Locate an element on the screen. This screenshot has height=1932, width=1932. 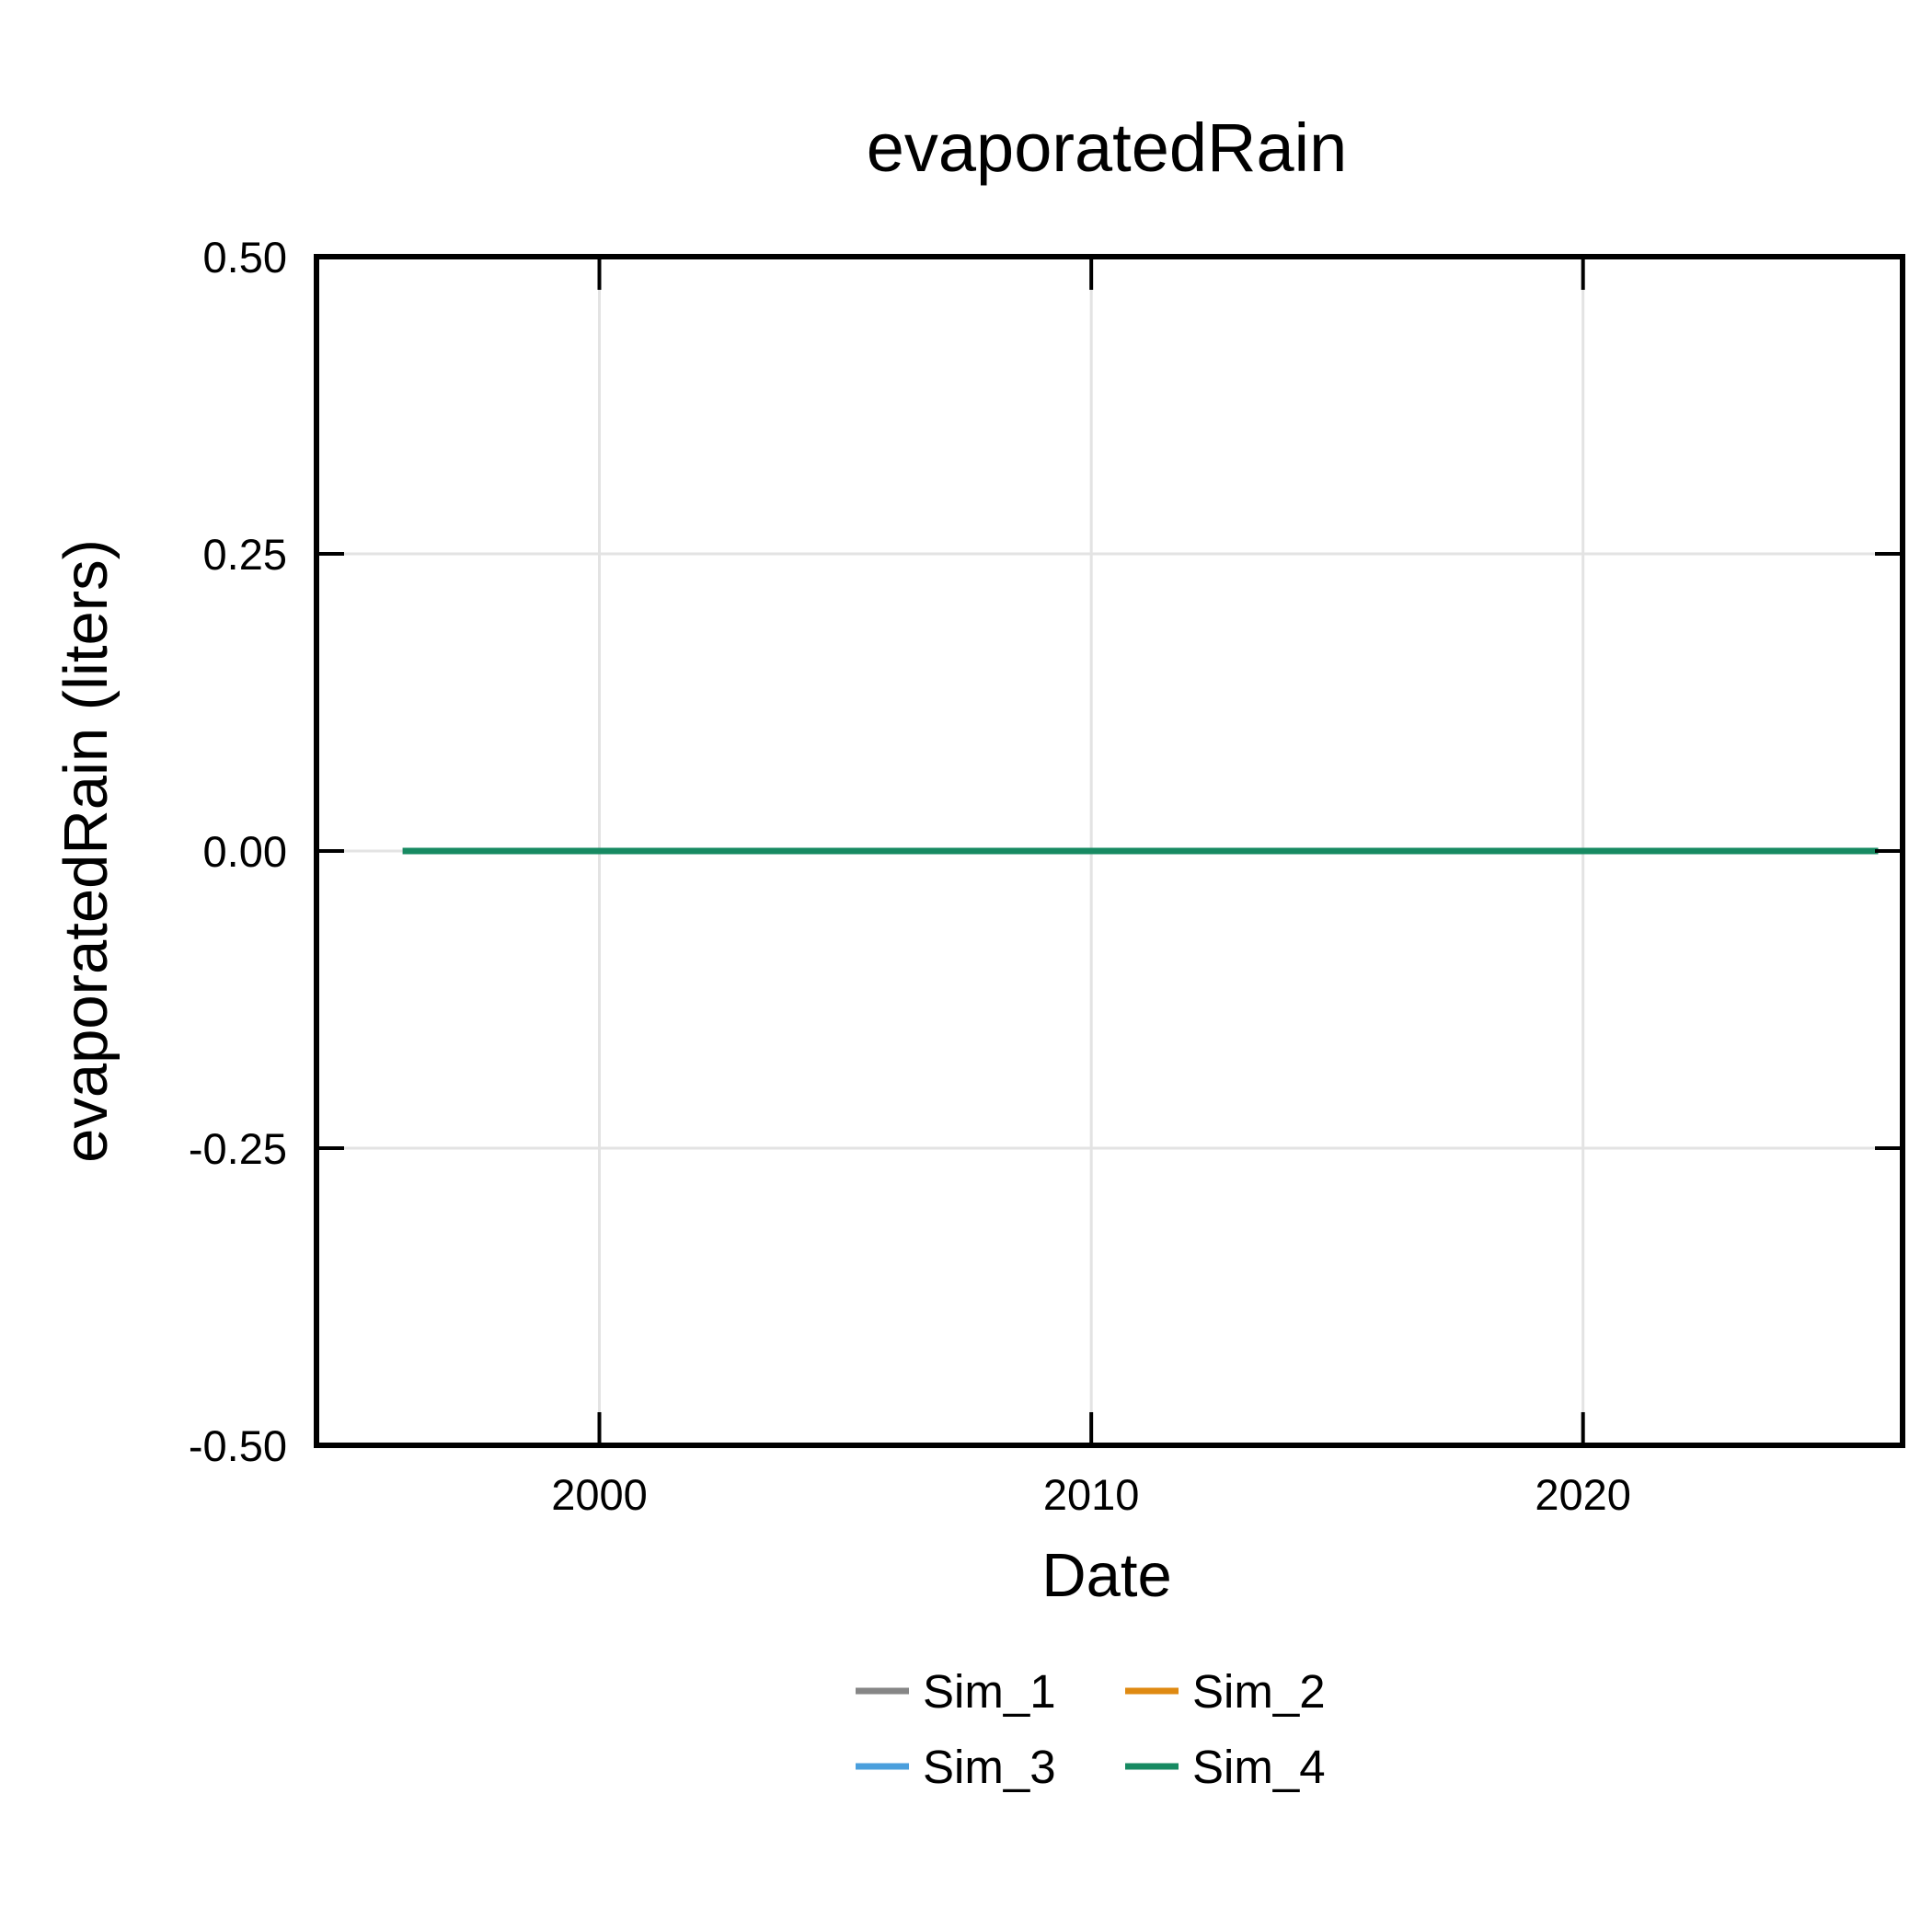
y-tick-label: -0.50 is located at coordinates (238, 1445).